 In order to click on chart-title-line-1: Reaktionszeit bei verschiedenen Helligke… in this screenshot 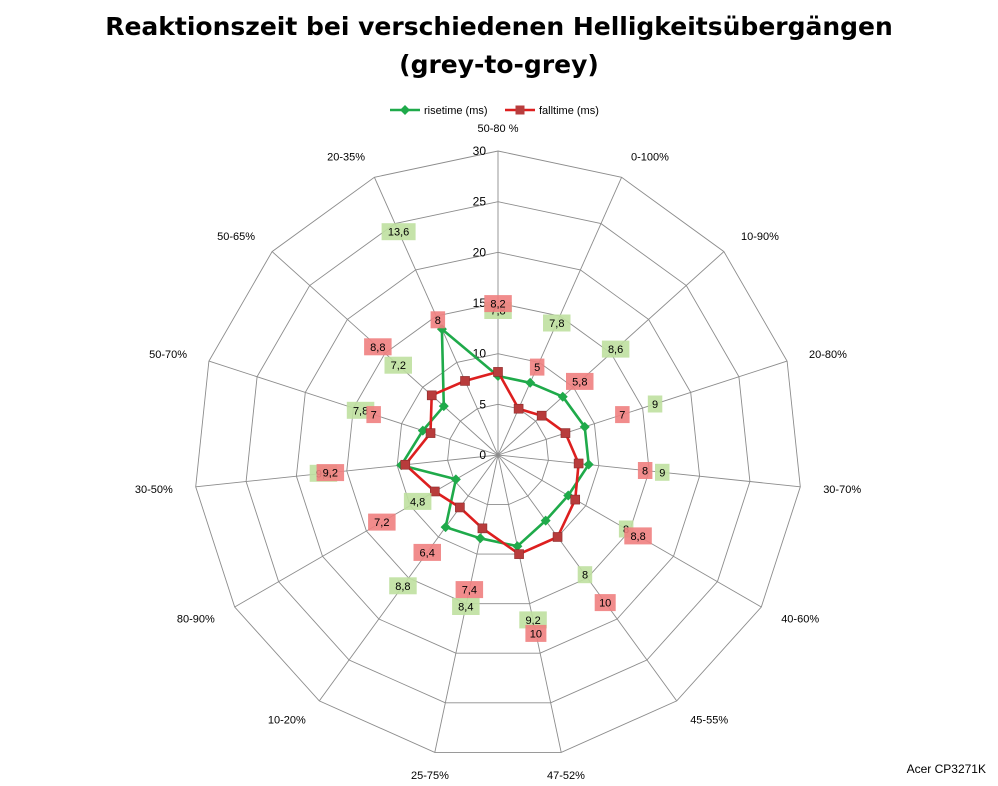, I will do `click(499, 26)`.